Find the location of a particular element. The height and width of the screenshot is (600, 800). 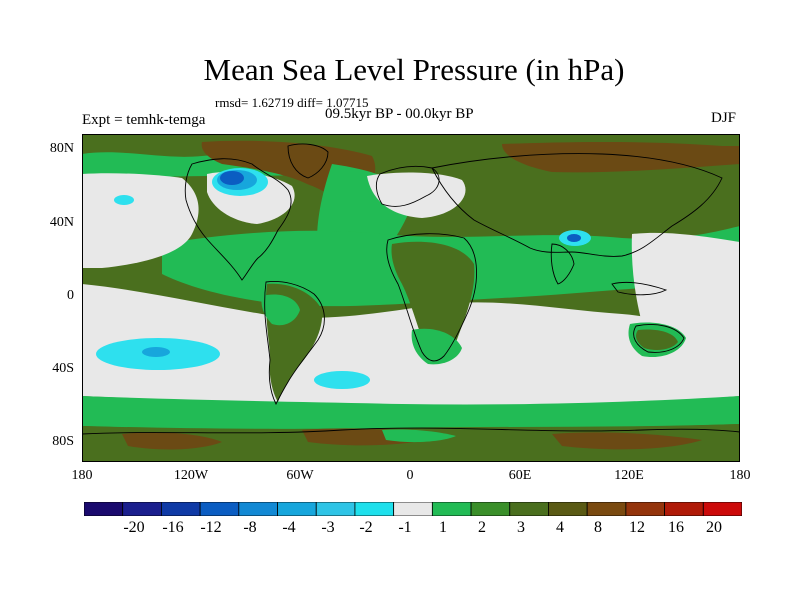

coast-north-america is located at coordinates (238, 219).